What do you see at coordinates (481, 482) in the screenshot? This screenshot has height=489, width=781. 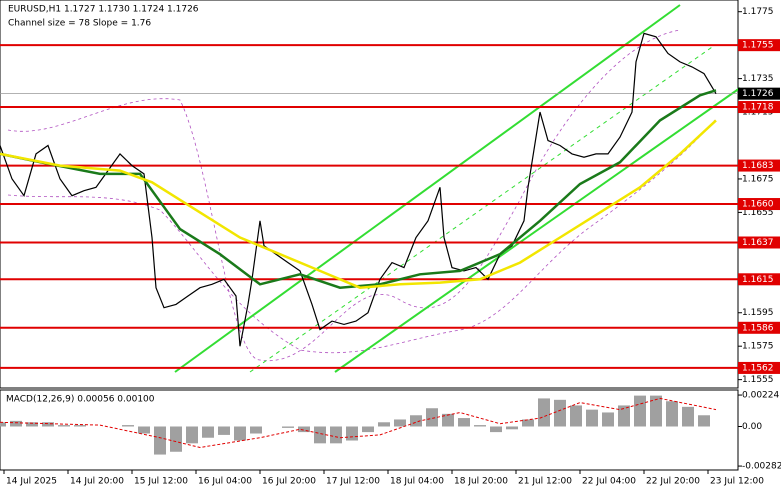 I see `x-tick-label: 18 Jul 20:00` at bounding box center [481, 482].